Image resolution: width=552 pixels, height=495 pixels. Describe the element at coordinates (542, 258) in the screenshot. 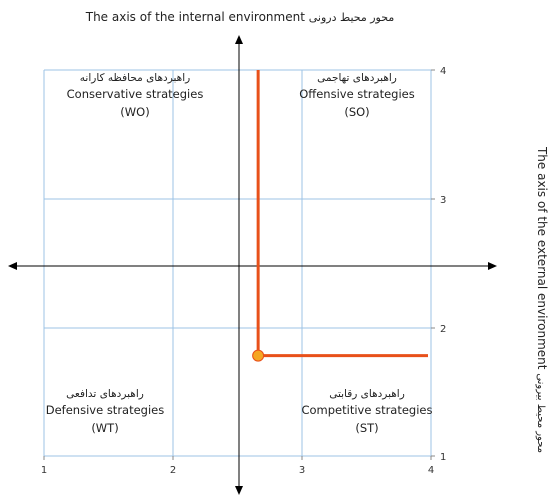

I see `external-axis-title-en: The axis of the external environment` at that location.